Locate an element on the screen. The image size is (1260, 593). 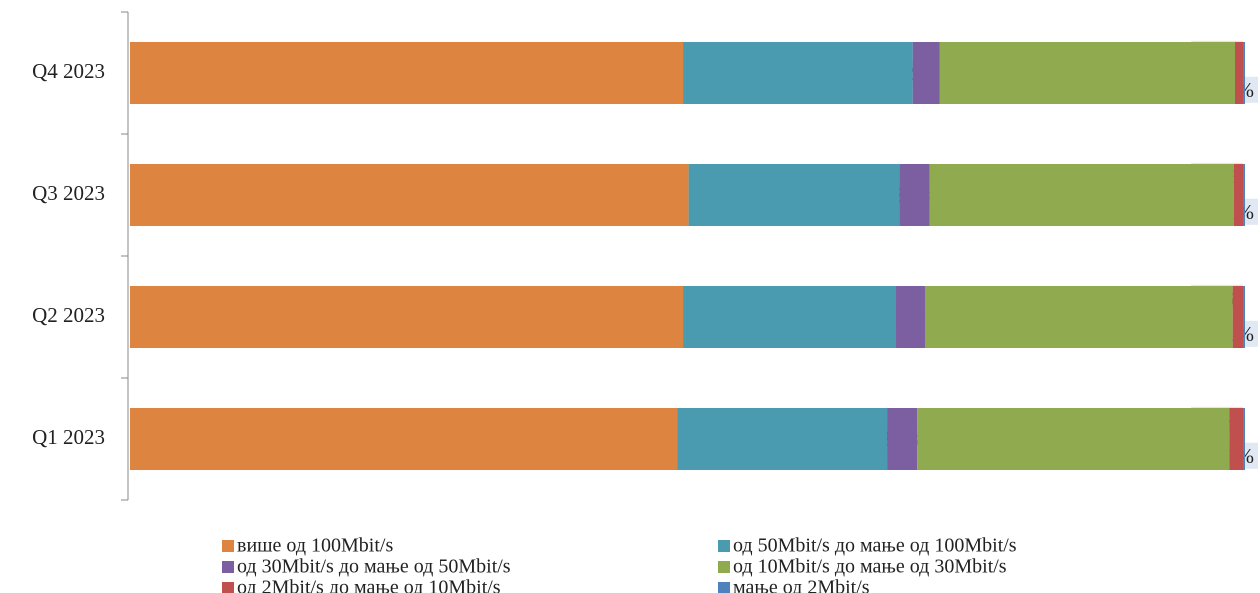
legend-label: од 30Mbit/s до мање од 50Mbit/s is located at coordinates (374, 567).